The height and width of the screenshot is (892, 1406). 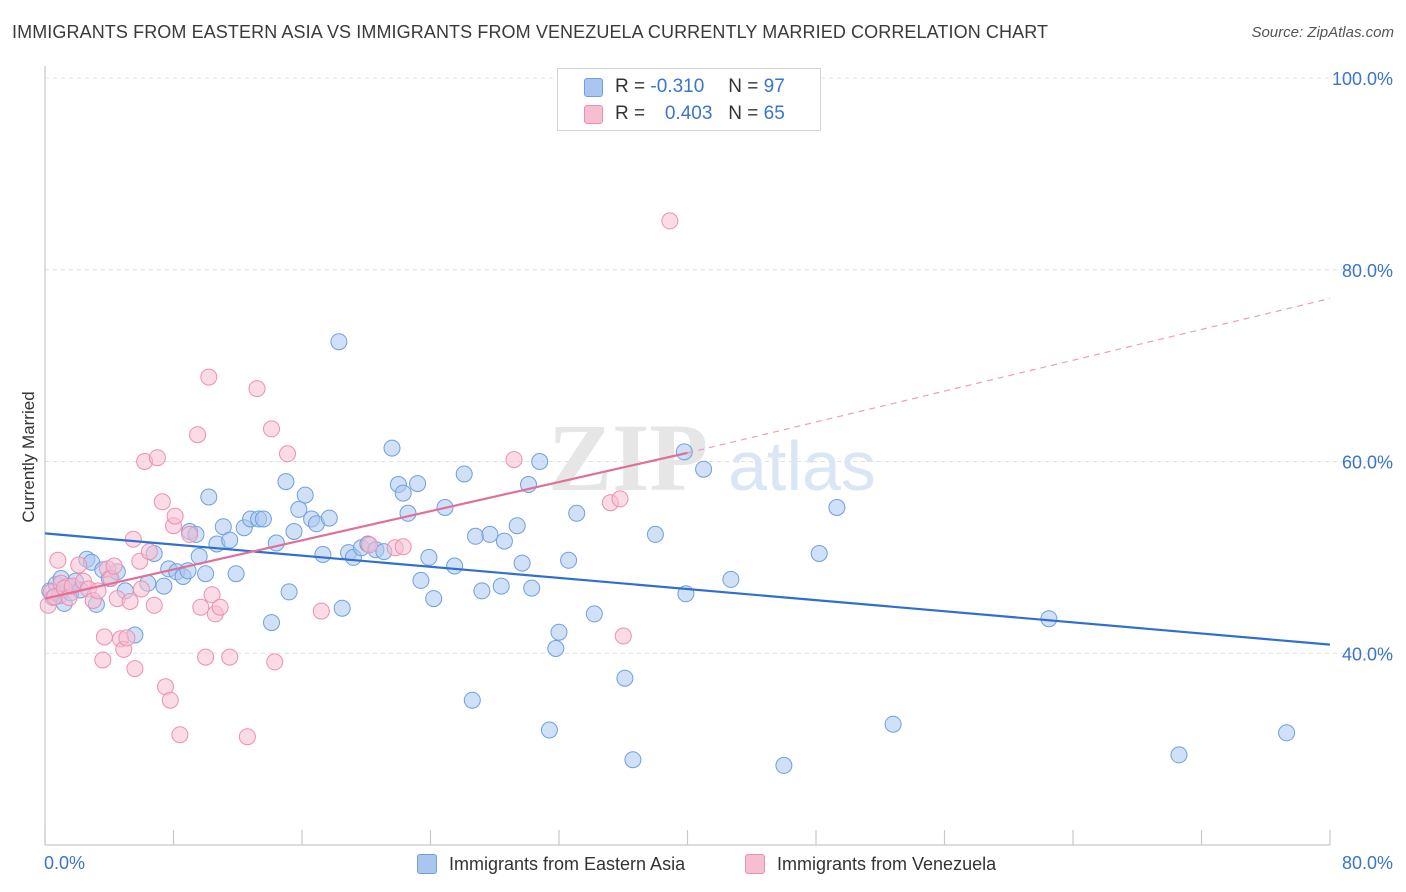 I want to click on legend-row-venezuela: R = 0.403 N = 65, so click(x=684, y=114).